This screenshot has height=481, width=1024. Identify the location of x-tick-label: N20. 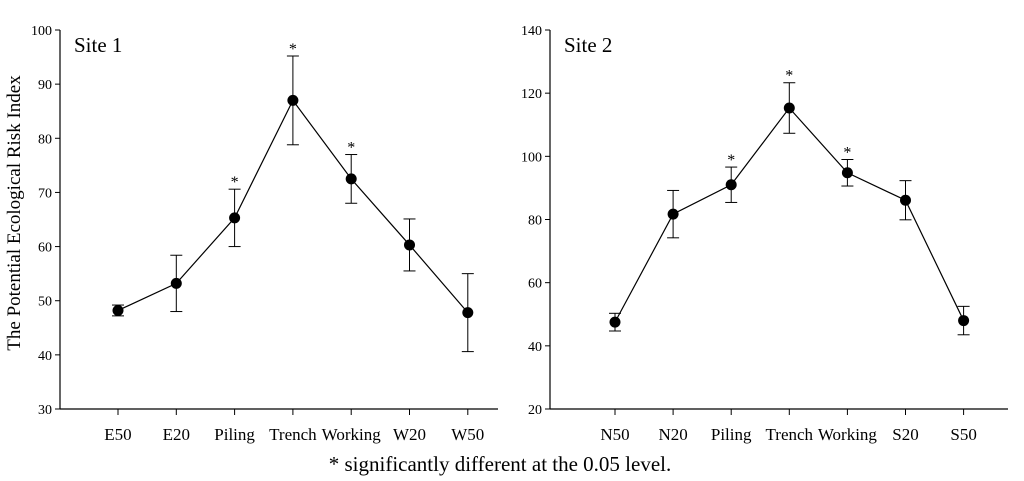
(672, 434).